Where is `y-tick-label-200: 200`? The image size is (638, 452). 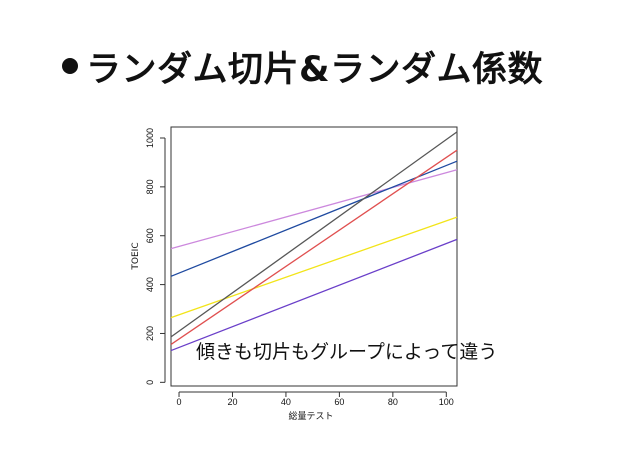 y-tick-label-200: 200 is located at coordinates (150, 333).